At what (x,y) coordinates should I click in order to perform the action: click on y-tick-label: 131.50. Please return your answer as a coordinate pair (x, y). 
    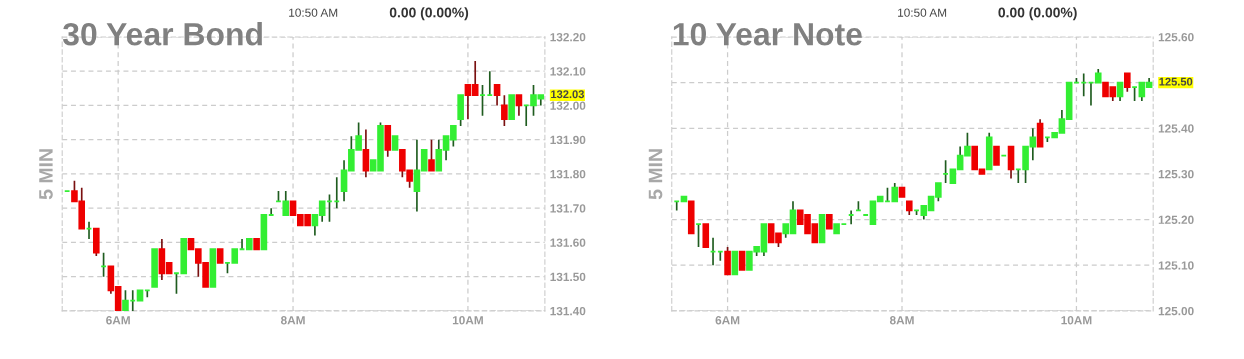
    Looking at the image, I should click on (568, 277).